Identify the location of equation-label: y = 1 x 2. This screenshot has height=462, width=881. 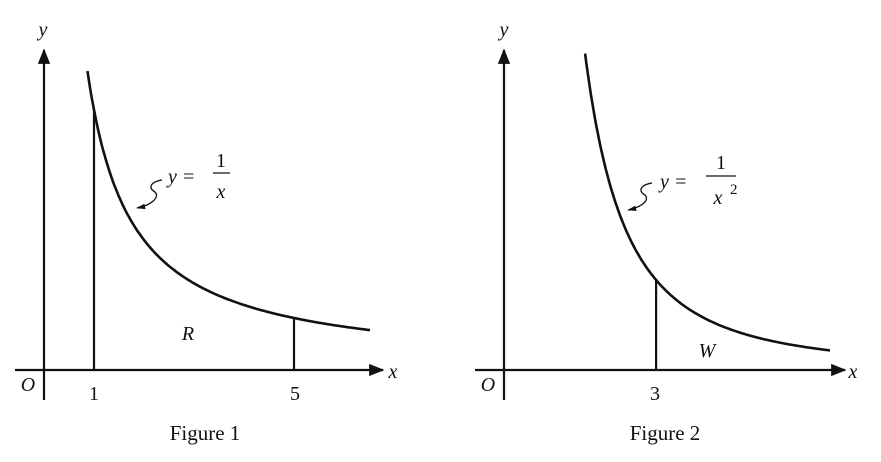
(698, 180).